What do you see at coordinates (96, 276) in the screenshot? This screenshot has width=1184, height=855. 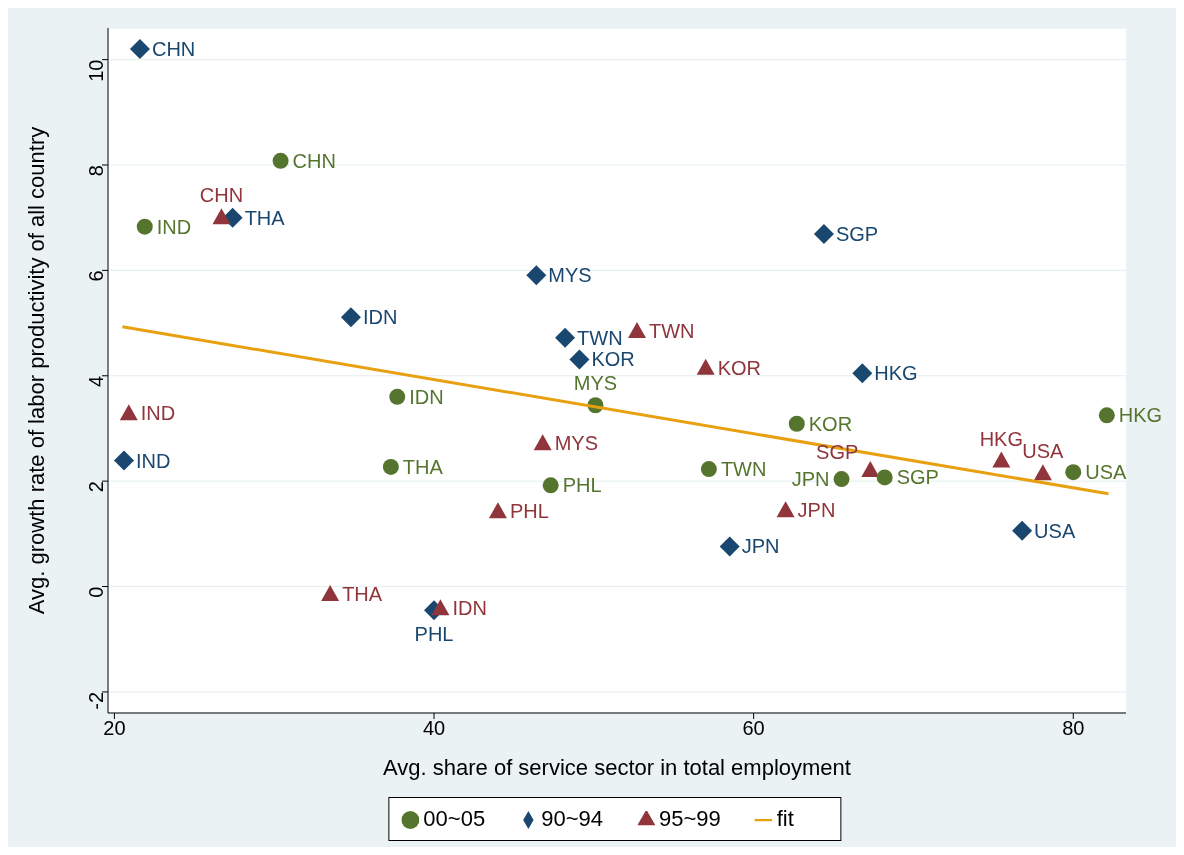 I see `y-tick-label: 6` at bounding box center [96, 276].